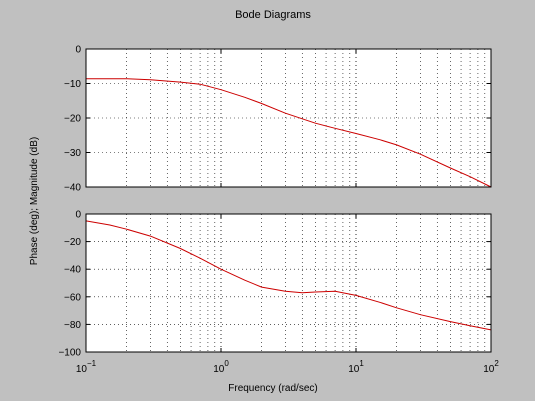 Image resolution: width=535 pixels, height=401 pixels. Describe the element at coordinates (72, 84) in the screenshot. I see `magnitude-ytick-label: −10` at that location.